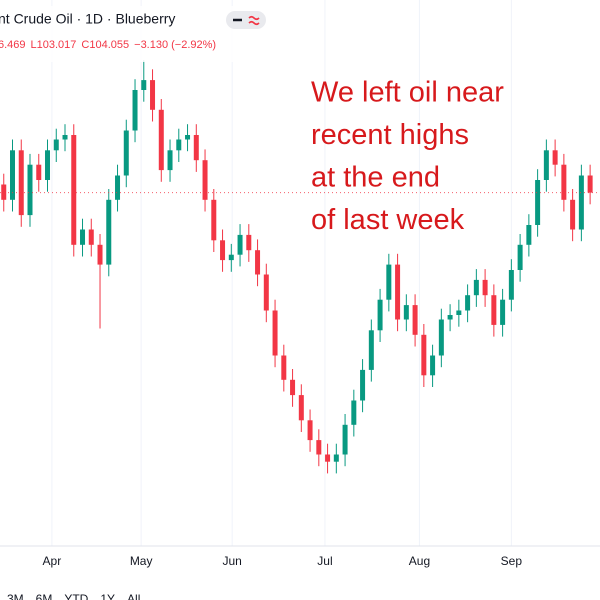 This screenshot has width=600, height=600. What do you see at coordinates (107, 596) in the screenshot?
I see `range-button: 1Y` at bounding box center [107, 596].